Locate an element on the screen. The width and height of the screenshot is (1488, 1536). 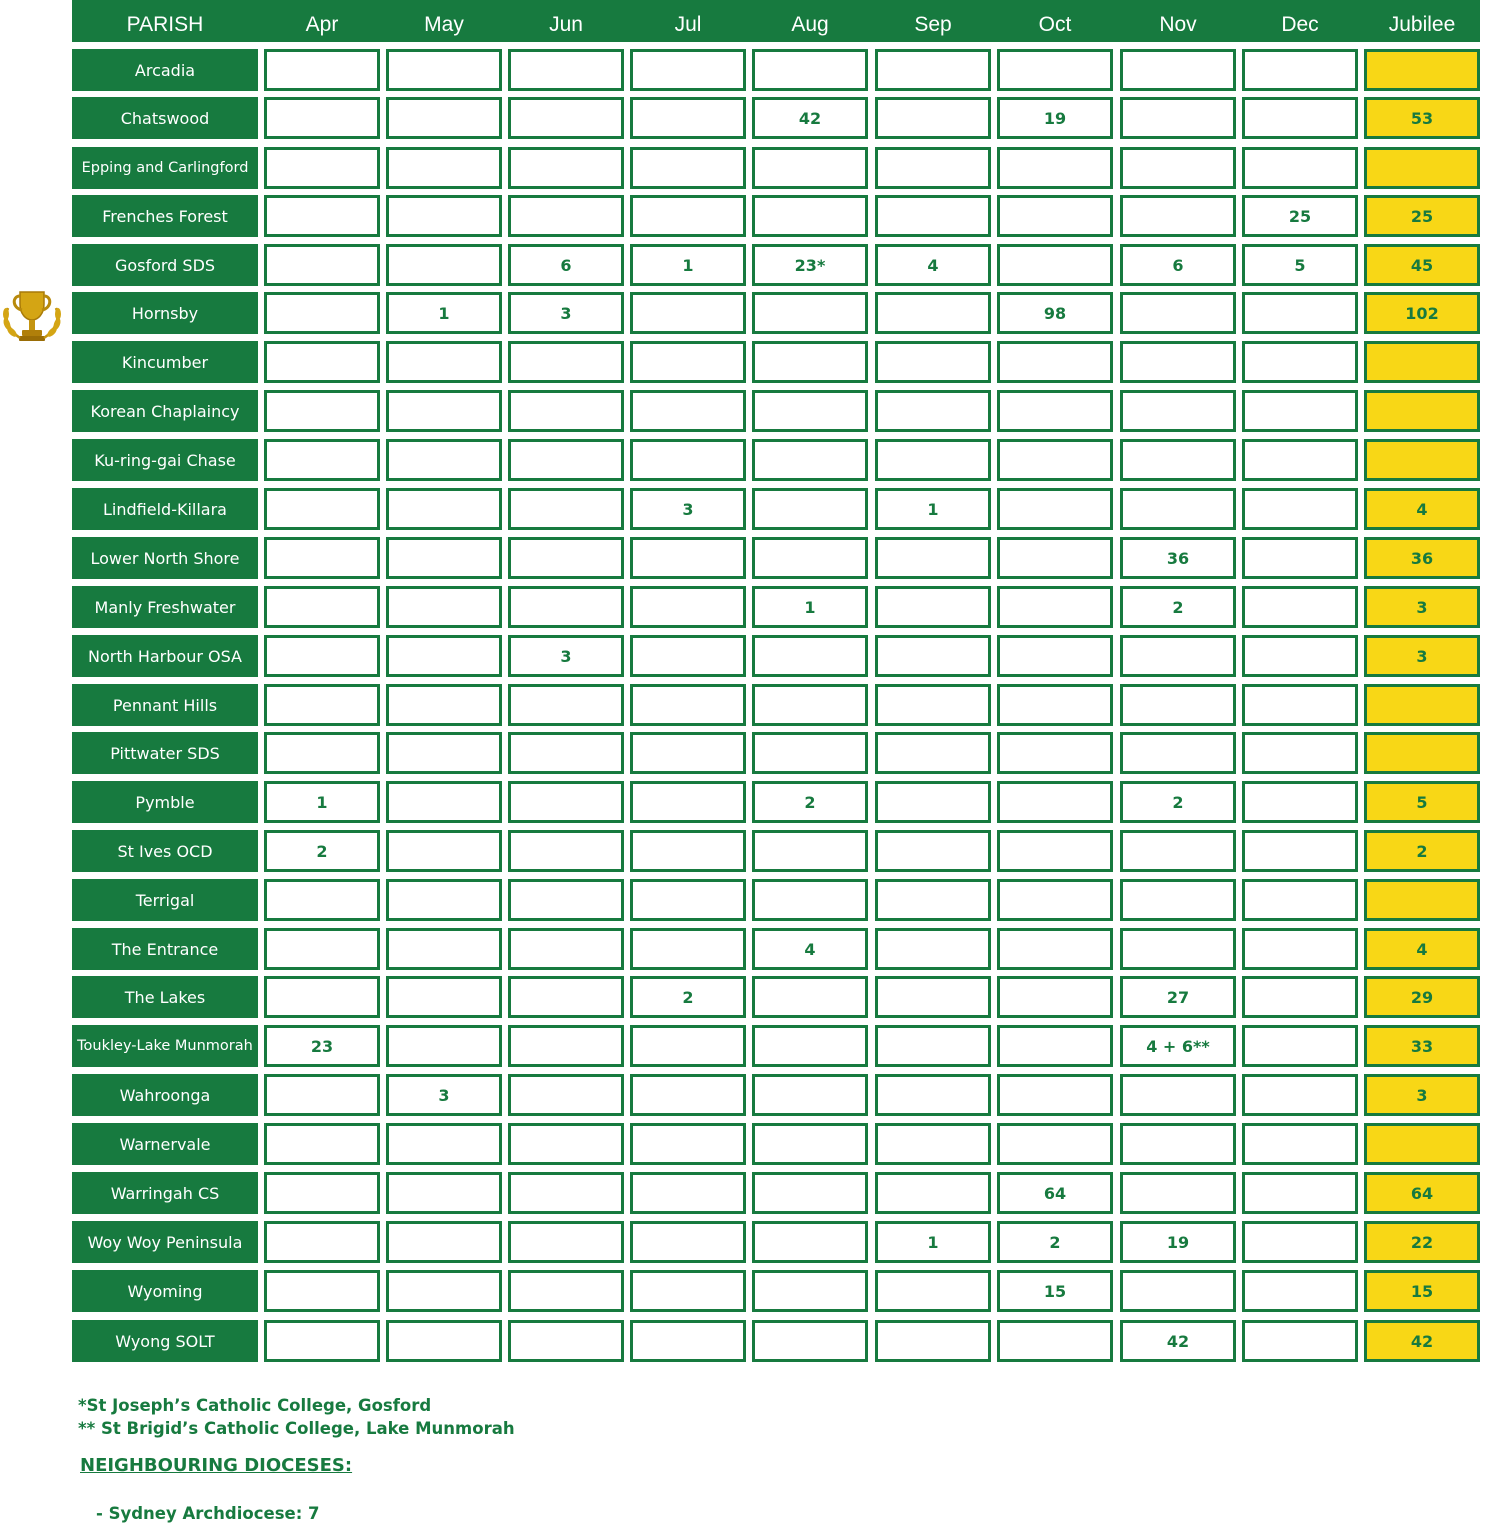
parish-name-cell: Warringah CS is located at coordinates (165, 1193).